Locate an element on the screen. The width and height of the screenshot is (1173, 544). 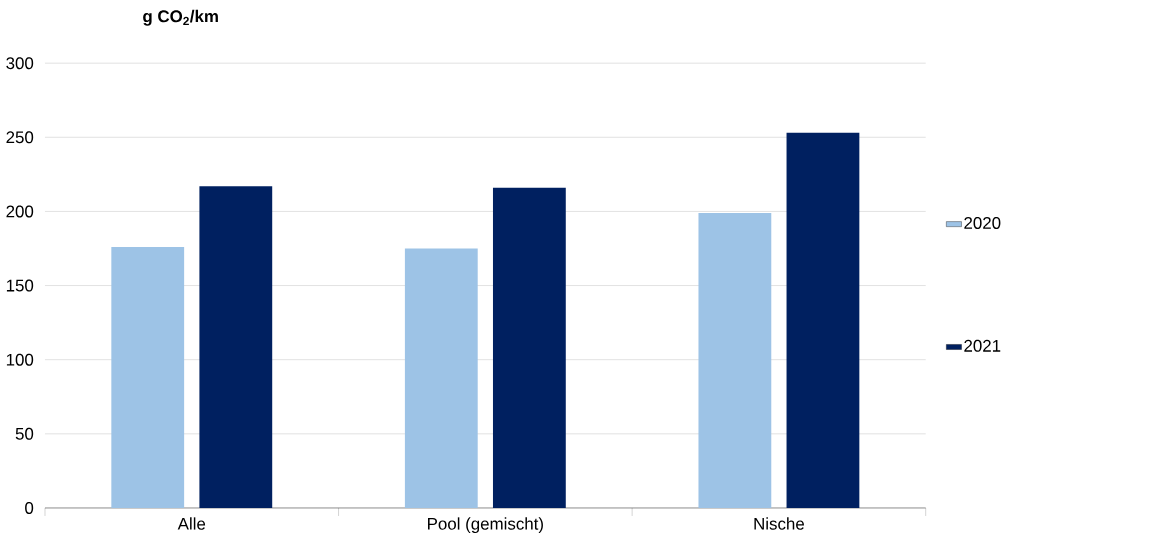
x-tick-label: Nische is located at coordinates (779, 523).